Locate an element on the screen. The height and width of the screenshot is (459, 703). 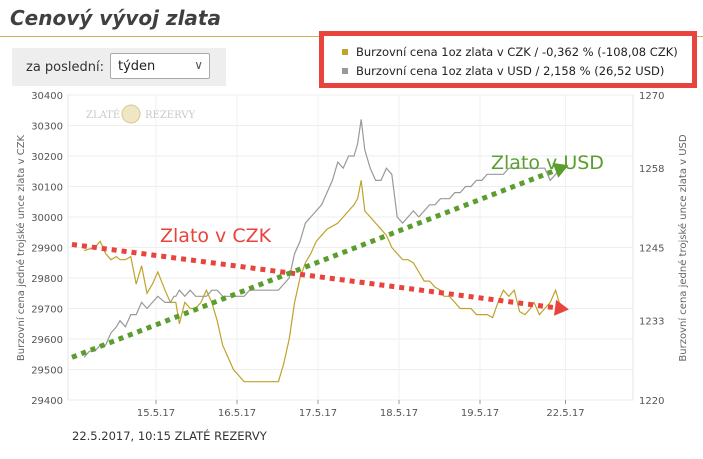
y-right-tick-label: 1220 is located at coordinates (651, 401).